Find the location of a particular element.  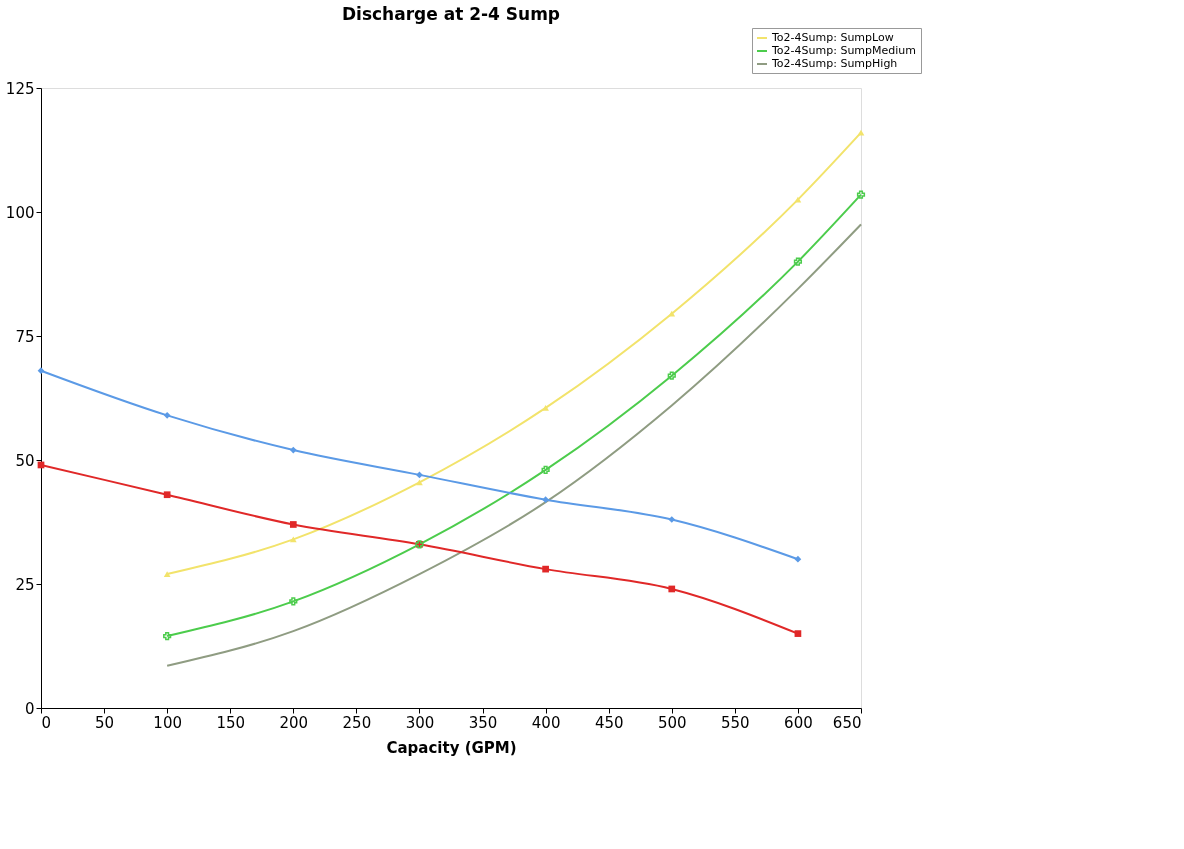

y-tick-label: 0 is located at coordinates (29, 708).